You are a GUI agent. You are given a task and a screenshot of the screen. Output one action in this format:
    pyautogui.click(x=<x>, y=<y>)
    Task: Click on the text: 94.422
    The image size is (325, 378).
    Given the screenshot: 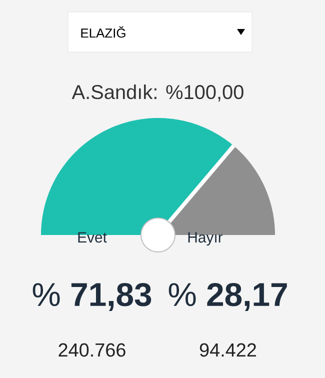 What is the action you would take?
    pyautogui.click(x=228, y=350)
    